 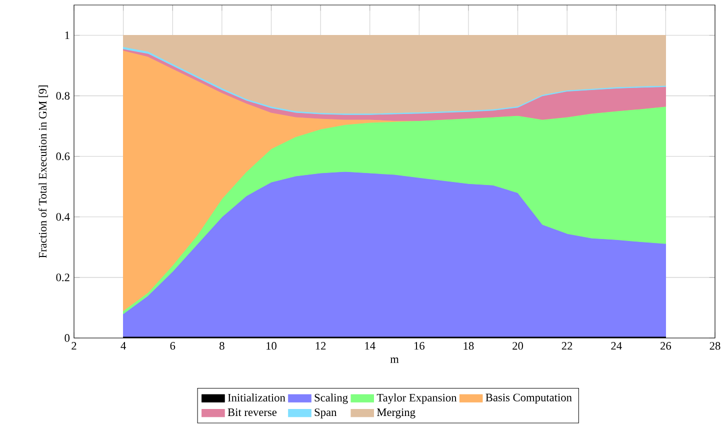 What do you see at coordinates (419, 346) in the screenshot?
I see `x-tick-label: 16` at bounding box center [419, 346].